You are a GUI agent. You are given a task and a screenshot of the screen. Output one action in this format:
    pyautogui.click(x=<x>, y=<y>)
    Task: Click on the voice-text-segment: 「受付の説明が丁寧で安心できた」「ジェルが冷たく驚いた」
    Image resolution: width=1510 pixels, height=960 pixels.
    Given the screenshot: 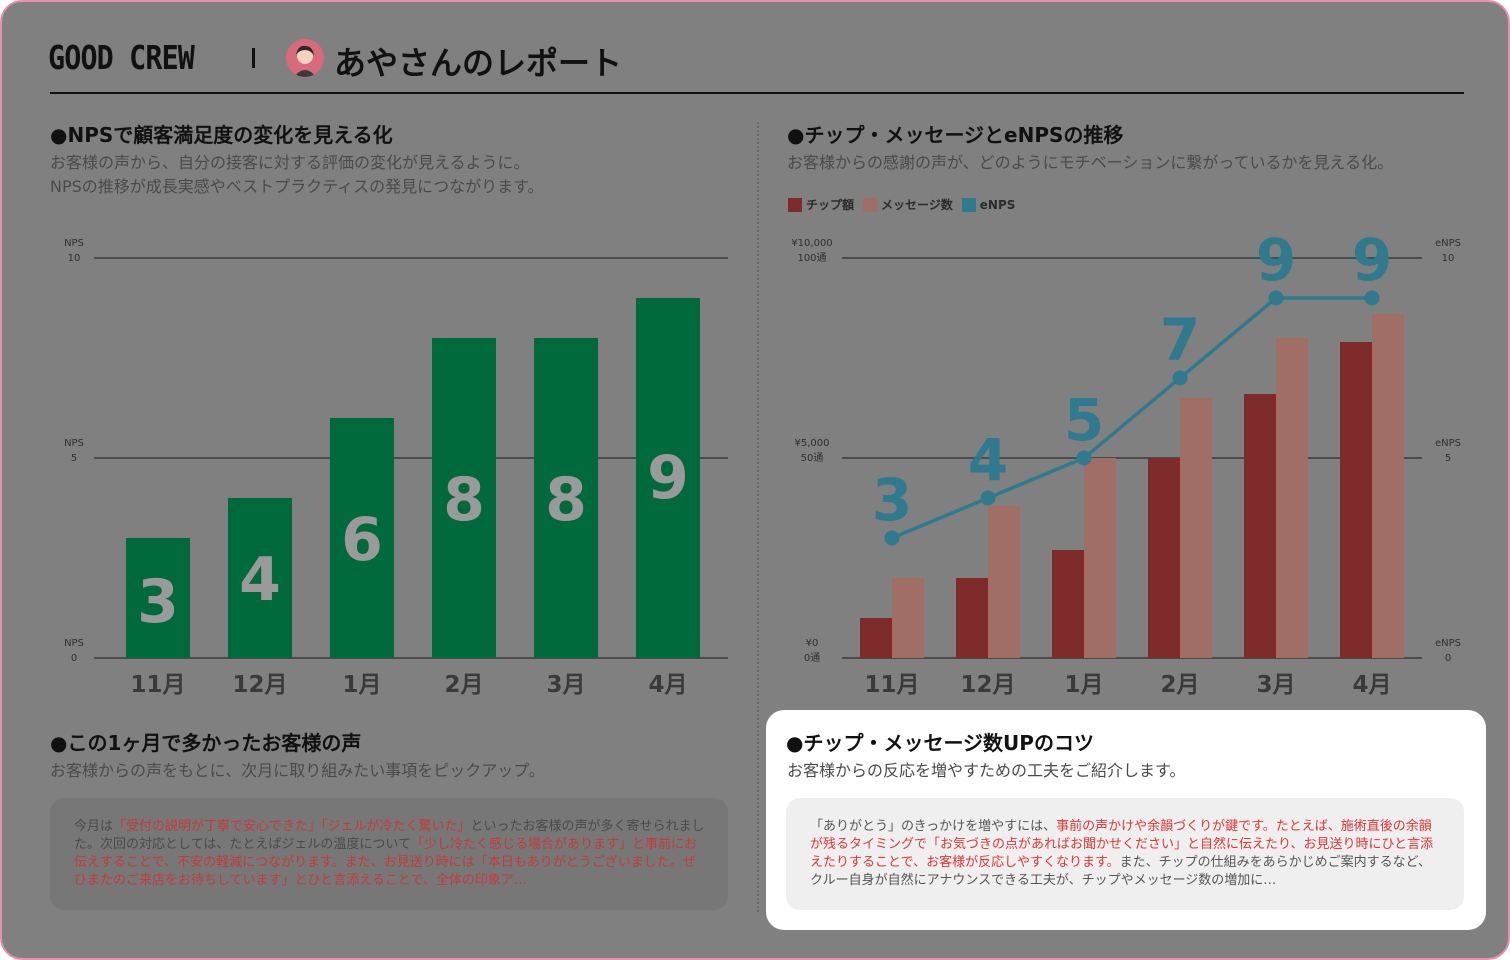 What is the action you would take?
    pyautogui.click(x=292, y=826)
    